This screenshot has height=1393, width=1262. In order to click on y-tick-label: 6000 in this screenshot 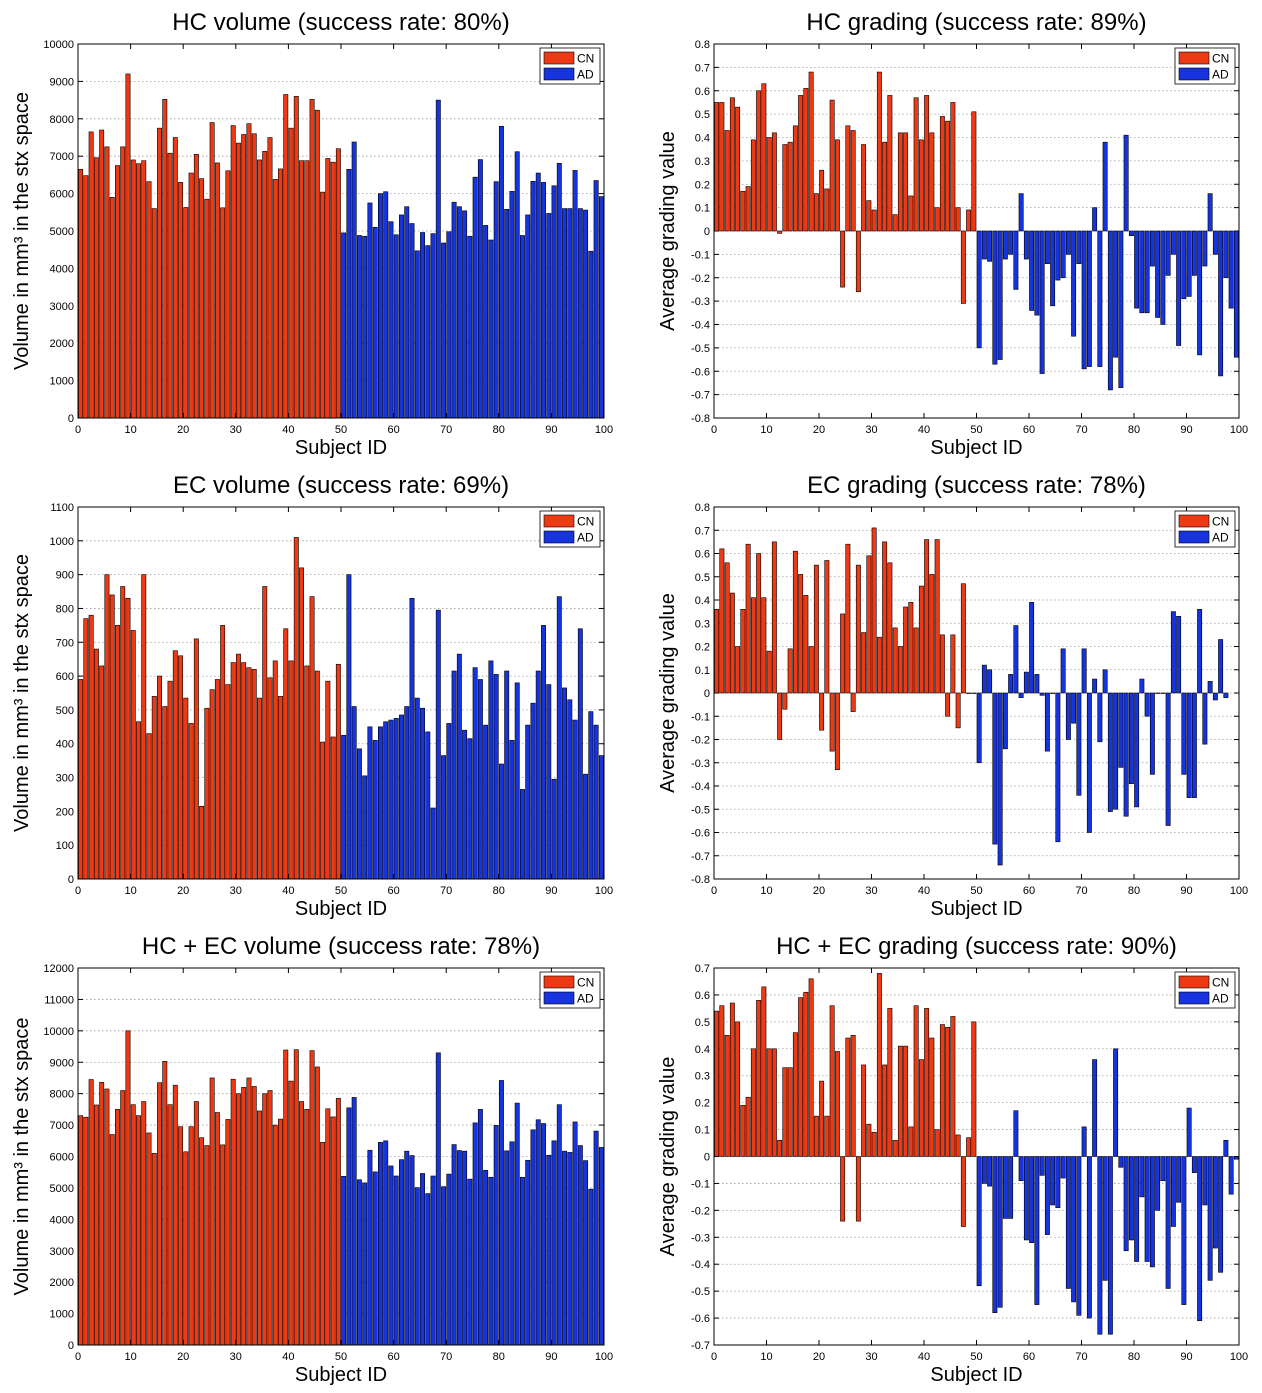, I will do `click(62, 1158)`.